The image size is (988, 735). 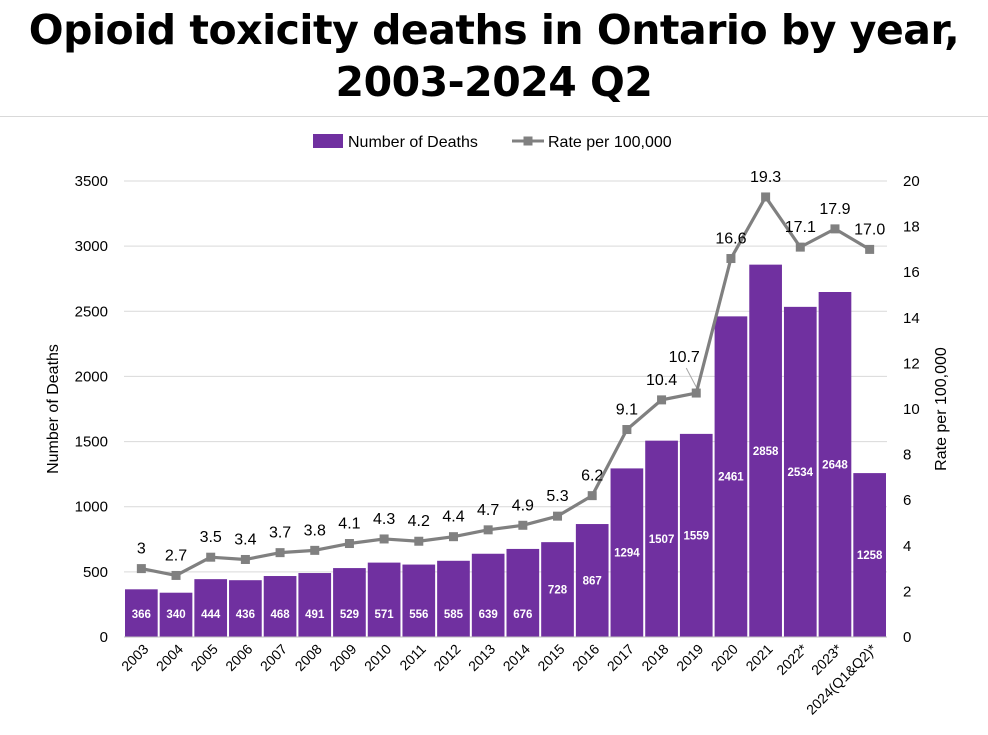 I want to click on bar-value-label: 556, so click(x=418, y=615).